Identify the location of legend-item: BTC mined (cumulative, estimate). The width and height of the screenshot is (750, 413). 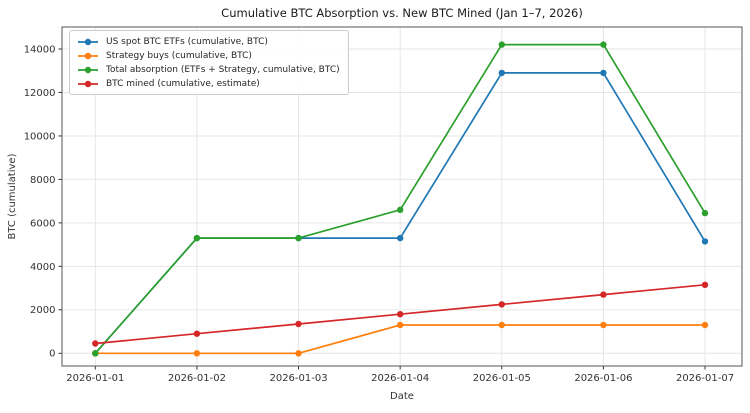
(208, 83).